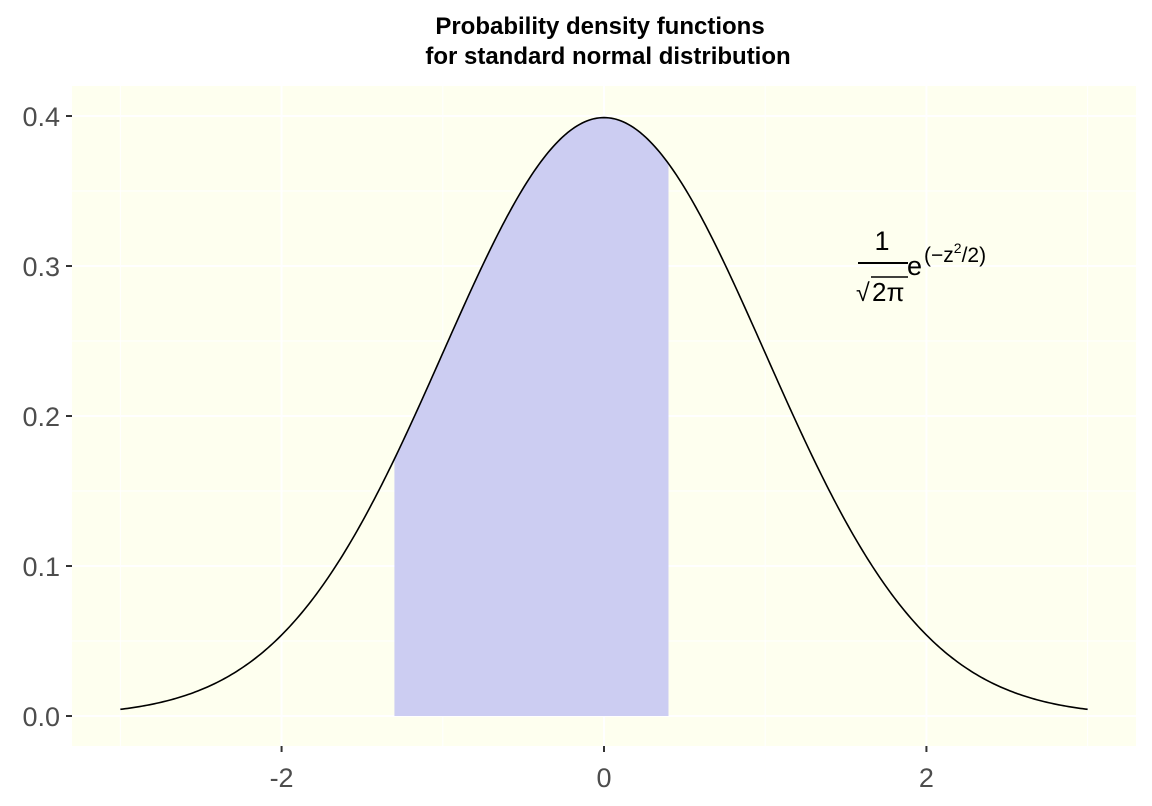 The height and width of the screenshot is (806, 1152). Describe the element at coordinates (881, 241) in the screenshot. I see `formula-numerator: 1` at that location.